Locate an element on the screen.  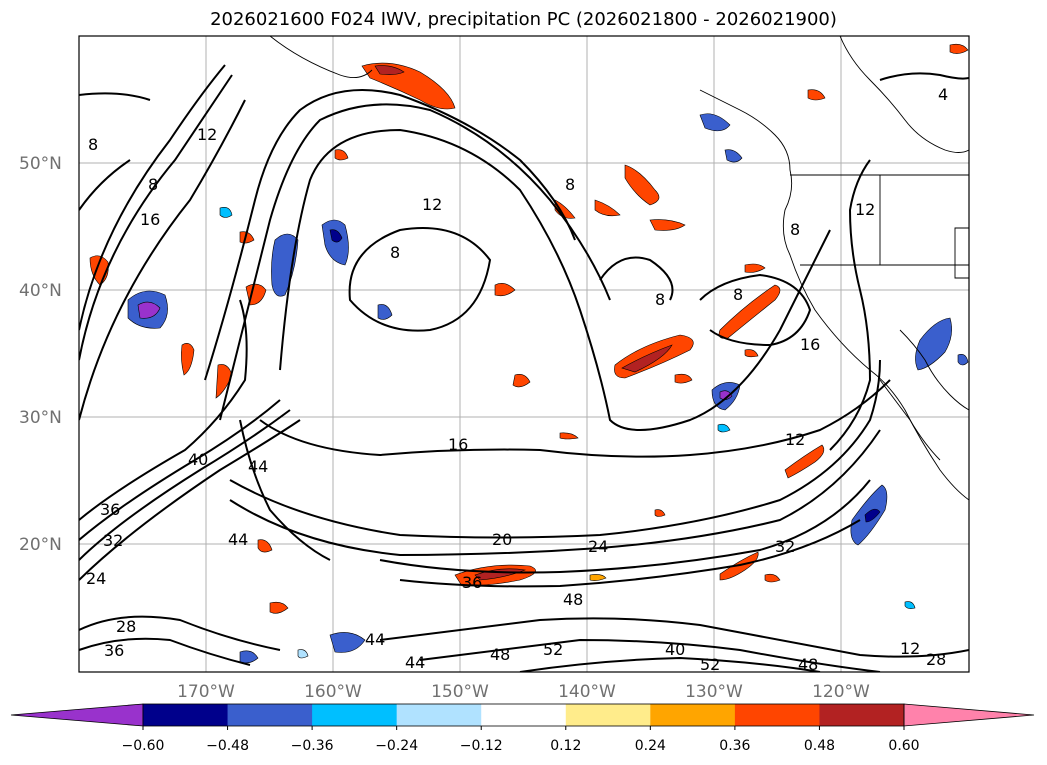
contour-label: 20 is located at coordinates (502, 539).